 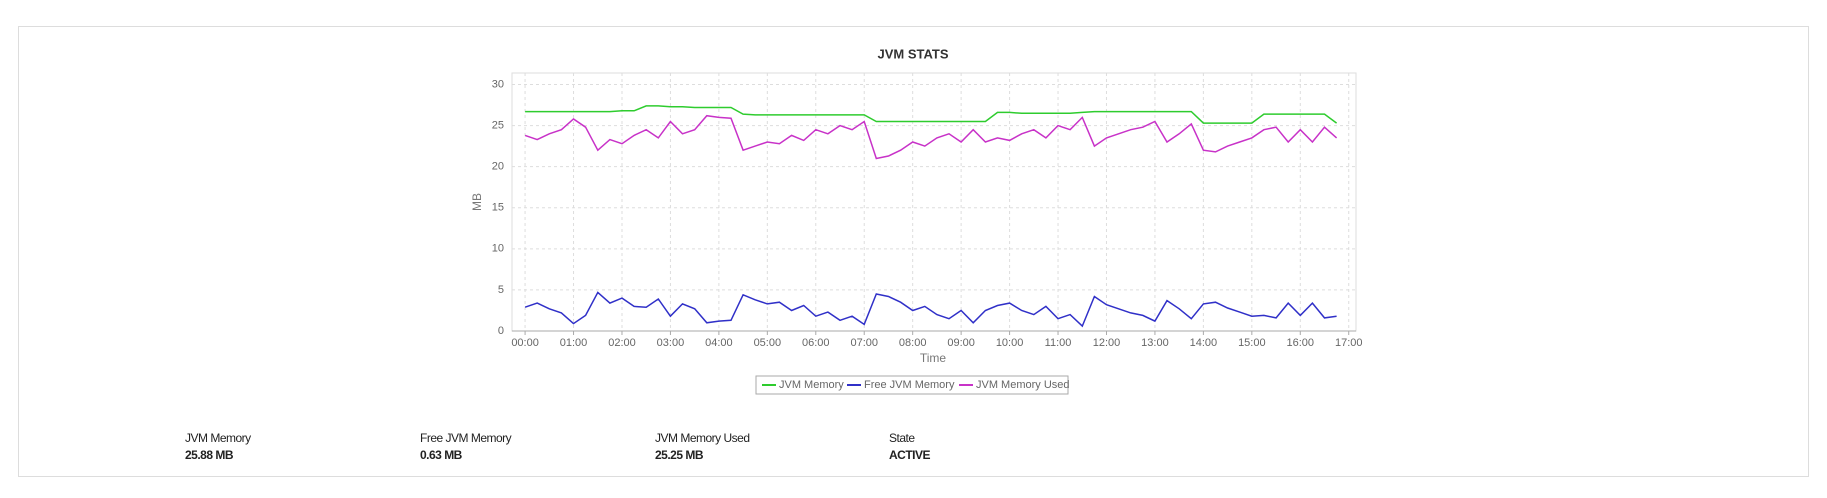 What do you see at coordinates (1058, 343) in the screenshot?
I see `x-tick-label: 11:00` at bounding box center [1058, 343].